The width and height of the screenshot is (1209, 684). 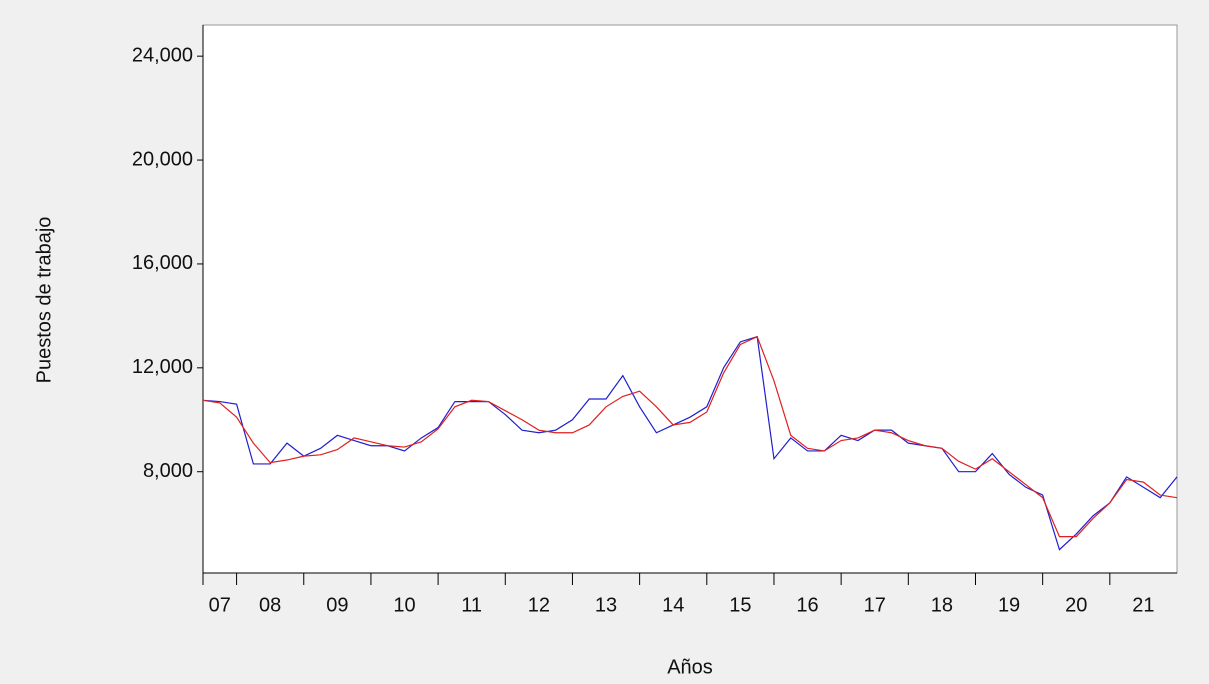 What do you see at coordinates (539, 605) in the screenshot?
I see `x-tick-label: 12` at bounding box center [539, 605].